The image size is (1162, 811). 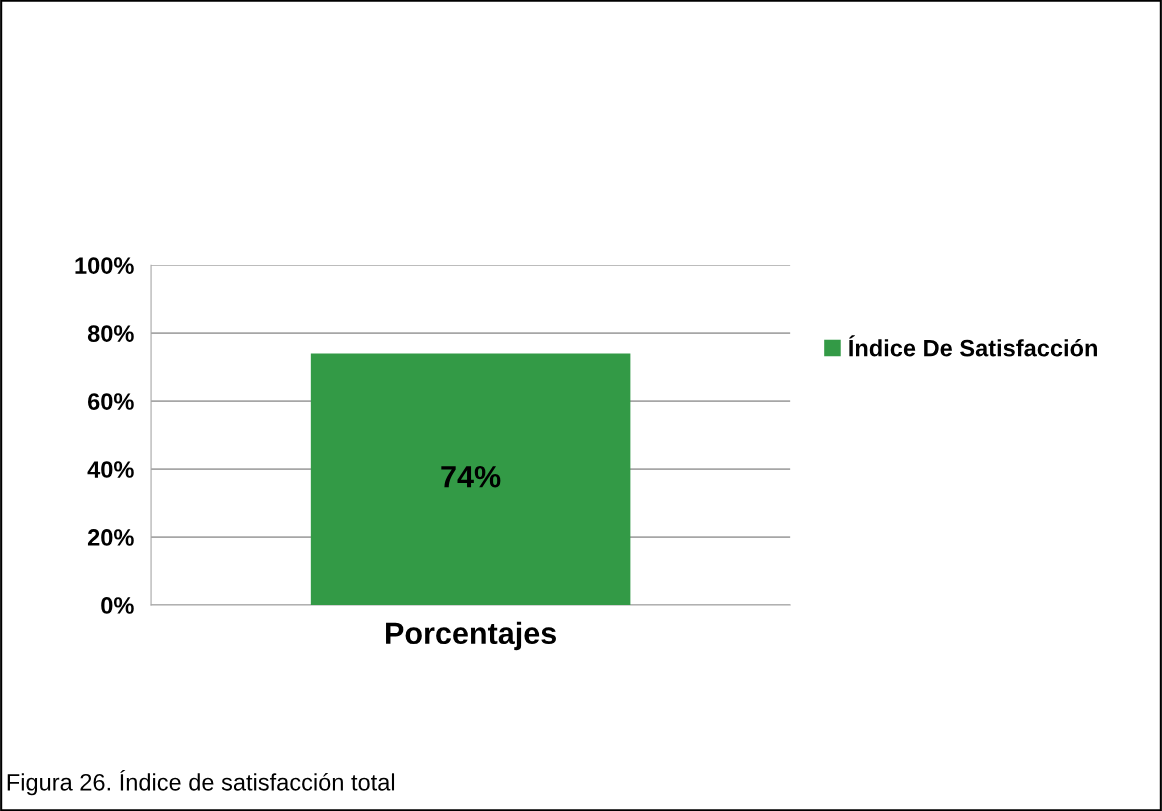 What do you see at coordinates (201, 782) in the screenshot?
I see `text: Figura 26. Índice de satisfacción total` at bounding box center [201, 782].